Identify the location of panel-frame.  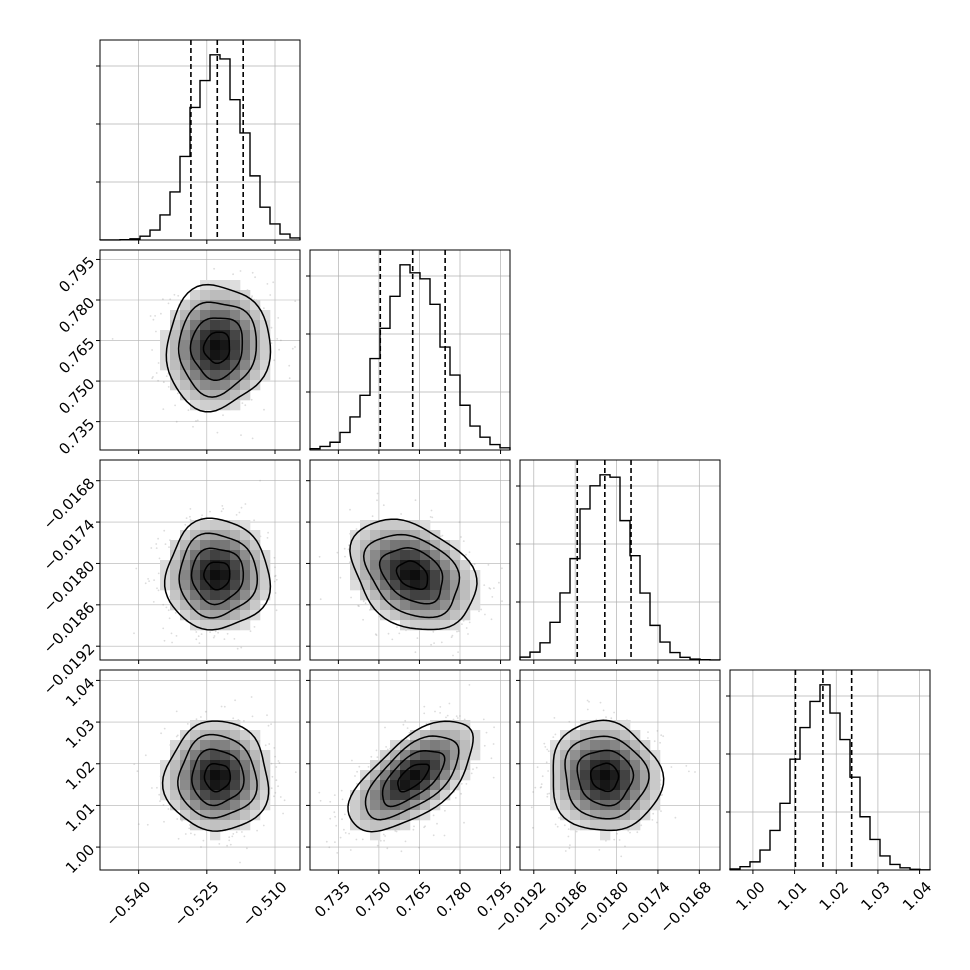
(410, 350).